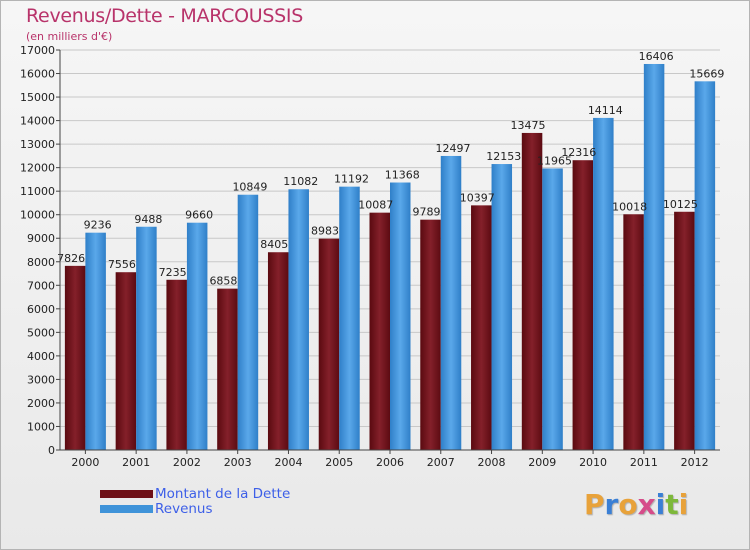  Describe the element at coordinates (164, 16) in the screenshot. I see `chart-title: Revenus/Dette - MARCOUSSIS` at that location.